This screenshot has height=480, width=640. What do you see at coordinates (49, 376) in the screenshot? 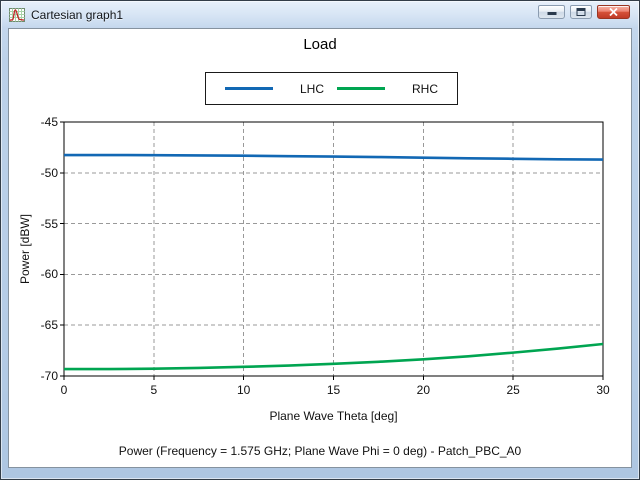
I see `y-tick-label: -70` at bounding box center [49, 376].